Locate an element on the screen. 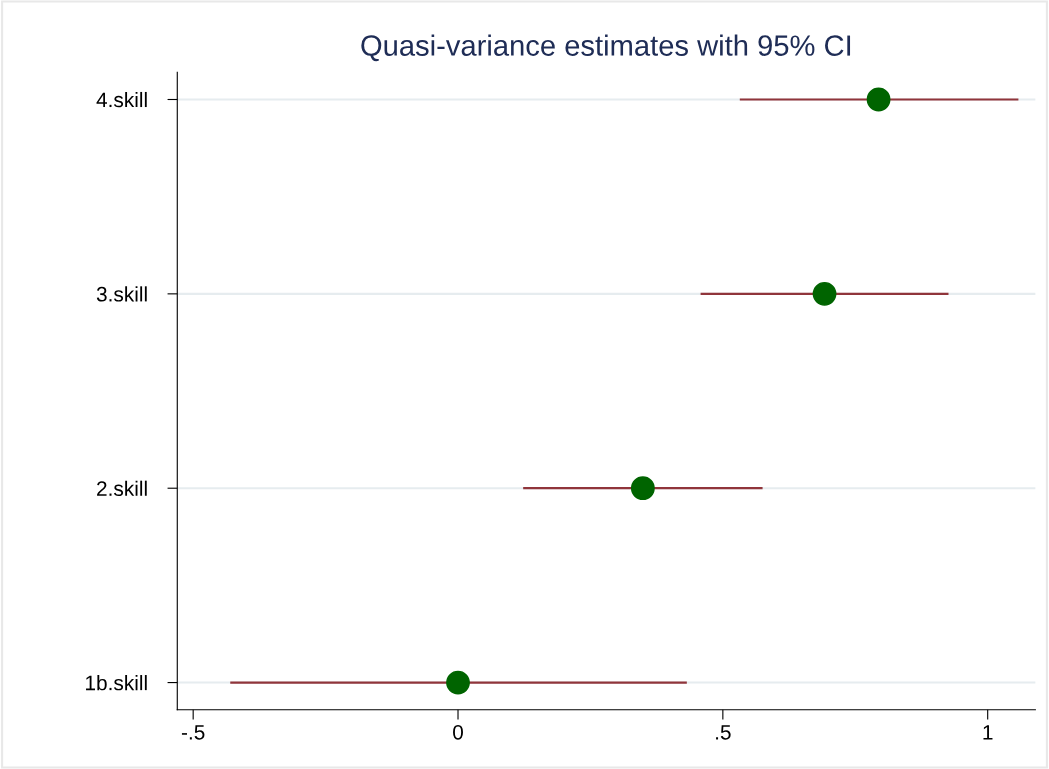  x-tick-label: .5 is located at coordinates (723, 732).